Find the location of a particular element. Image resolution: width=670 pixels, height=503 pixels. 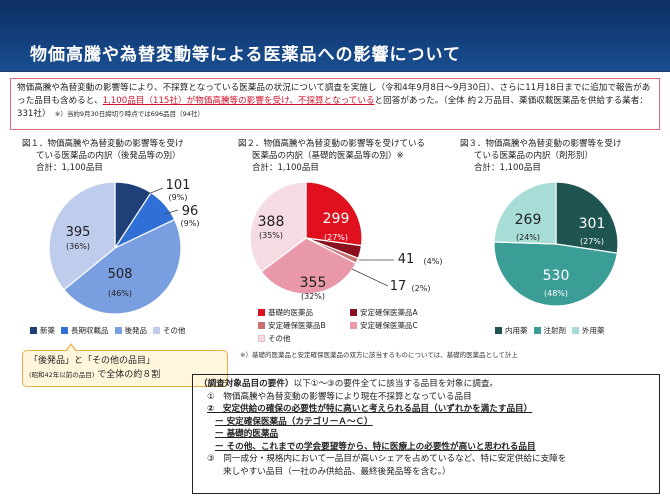

pie3-percent-label-1: (48%) is located at coordinates (556, 293).